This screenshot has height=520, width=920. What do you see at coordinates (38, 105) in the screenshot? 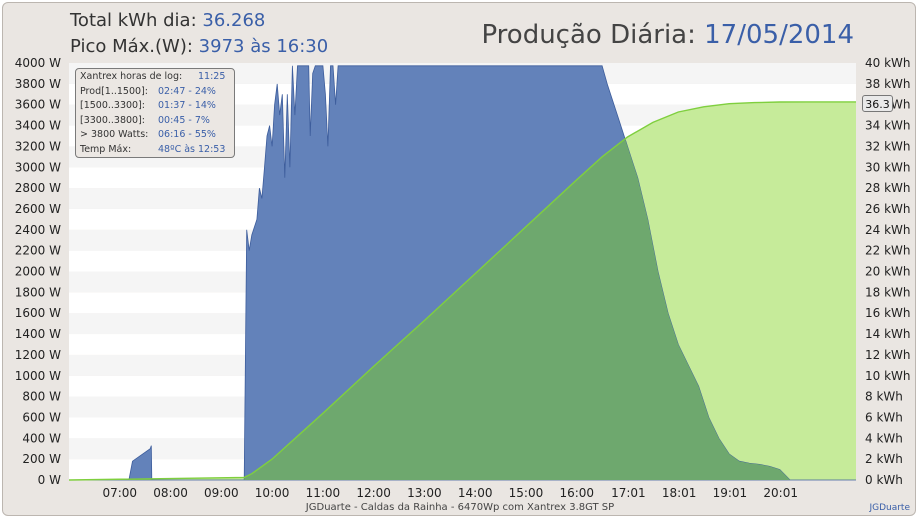
I see `y-left-tick-label: 3600 W` at bounding box center [38, 105].